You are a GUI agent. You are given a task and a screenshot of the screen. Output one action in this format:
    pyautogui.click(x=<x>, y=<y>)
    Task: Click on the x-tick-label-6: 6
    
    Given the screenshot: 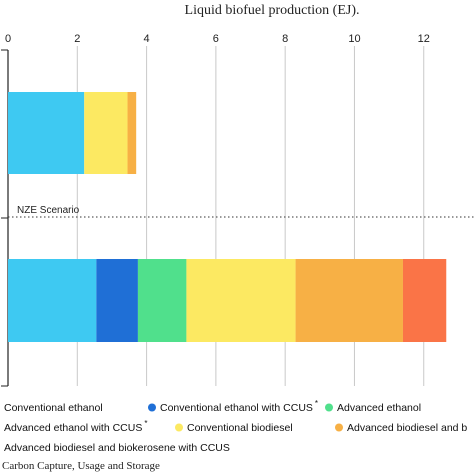 What is the action you would take?
    pyautogui.click(x=216, y=39)
    